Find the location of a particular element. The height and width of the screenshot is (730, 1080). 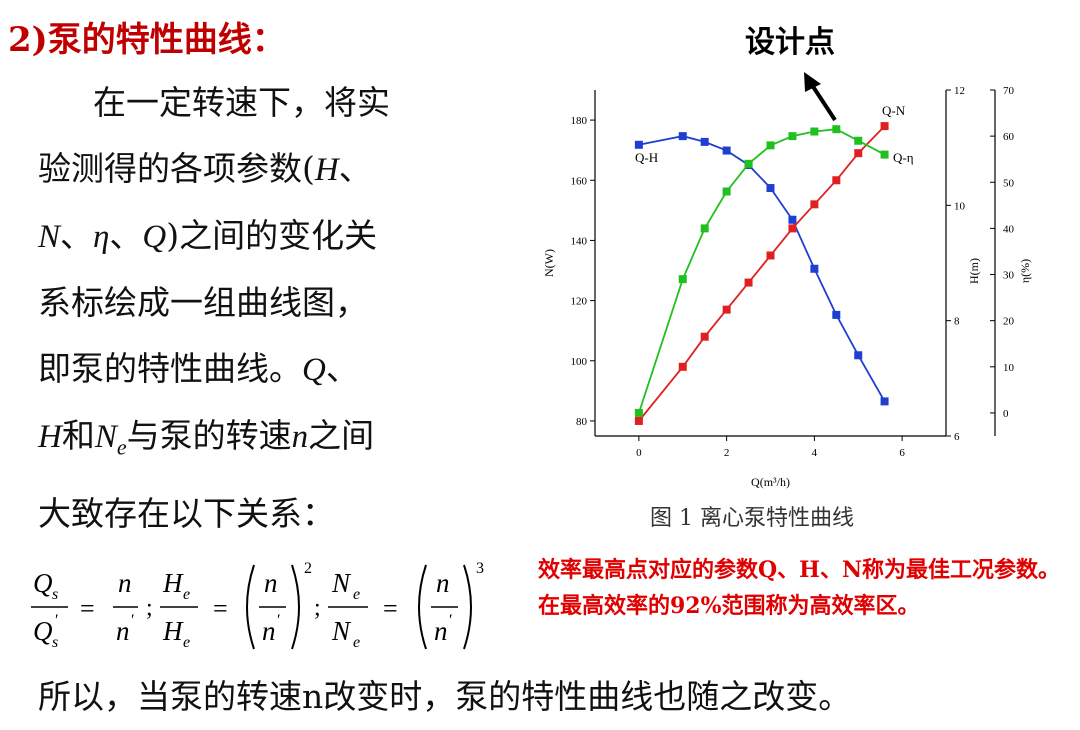

para-line: 验测得的各项参数(H、 is located at coordinates (268, 169).